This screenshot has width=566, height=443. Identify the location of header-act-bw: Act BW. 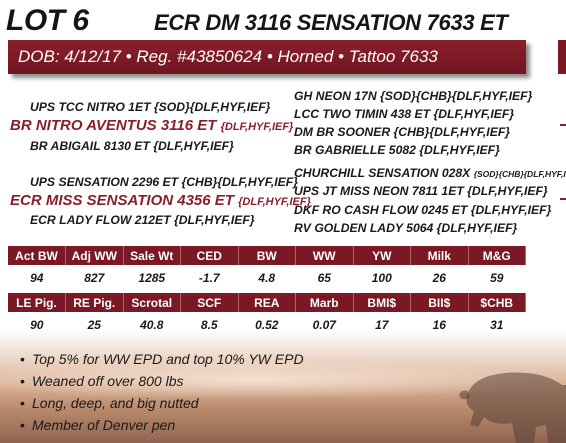
(37, 255).